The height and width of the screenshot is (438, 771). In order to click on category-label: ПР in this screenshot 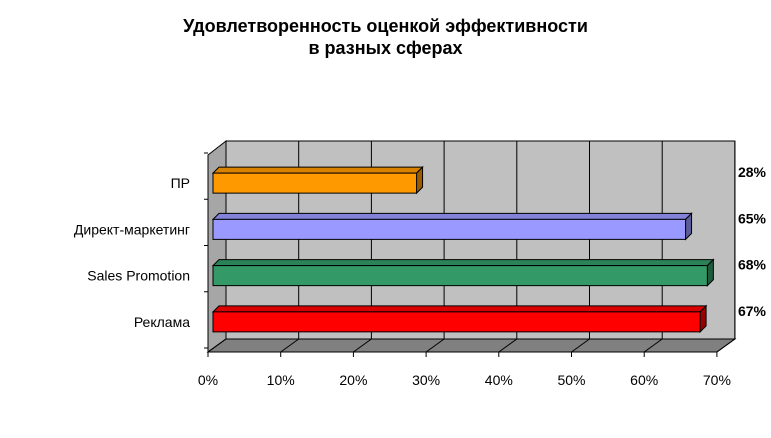, I will do `click(180, 183)`.